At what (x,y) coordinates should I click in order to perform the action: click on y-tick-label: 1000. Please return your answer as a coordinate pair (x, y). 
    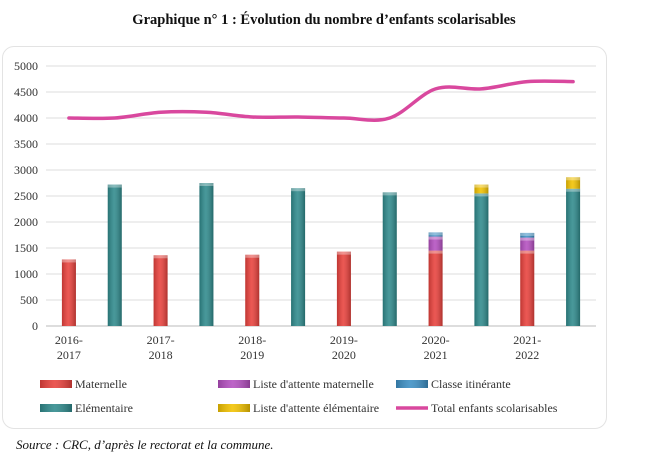
    Looking at the image, I should click on (26, 274).